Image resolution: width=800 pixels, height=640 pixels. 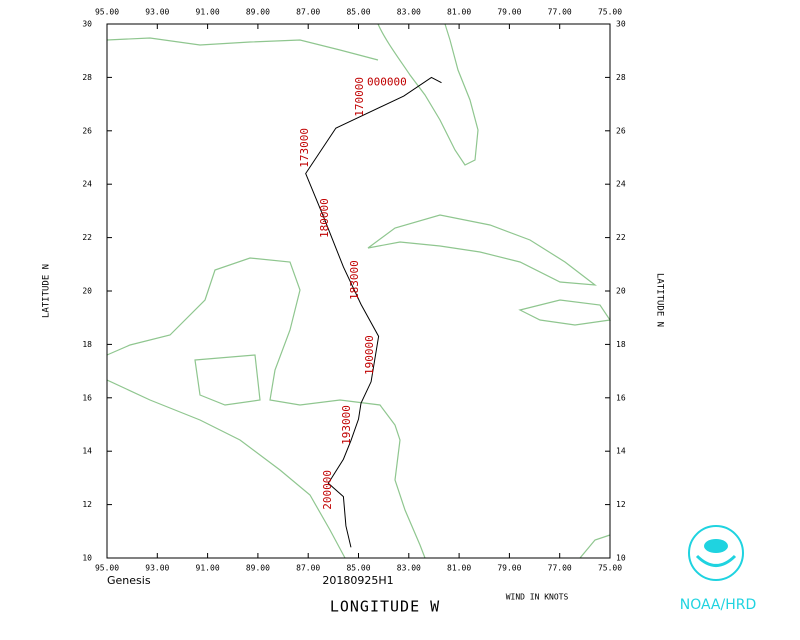 What do you see at coordinates (304, 148) in the screenshot?
I see `time-label: 173000` at bounding box center [304, 148].